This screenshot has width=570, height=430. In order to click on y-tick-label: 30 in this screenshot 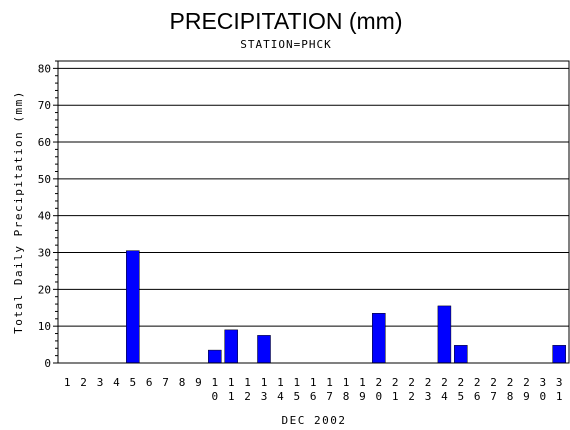, I will do `click(44, 253)`.